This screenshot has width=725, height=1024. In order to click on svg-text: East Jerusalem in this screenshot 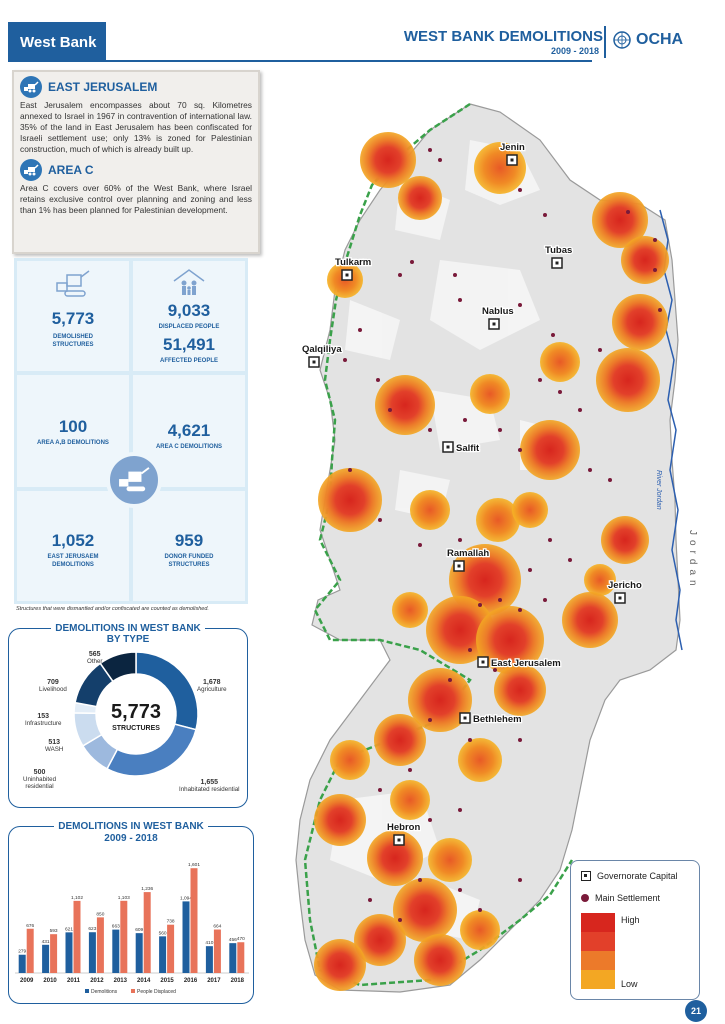, I will do `click(526, 663)`.